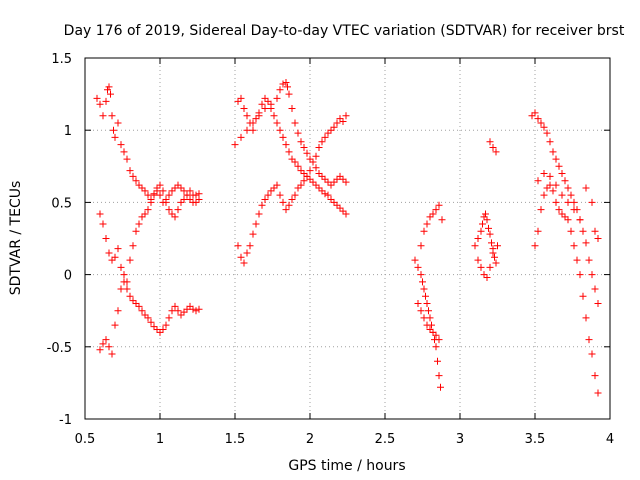  Describe the element at coordinates (59, 348) in the screenshot. I see `y-tick-label: -0.5` at that location.